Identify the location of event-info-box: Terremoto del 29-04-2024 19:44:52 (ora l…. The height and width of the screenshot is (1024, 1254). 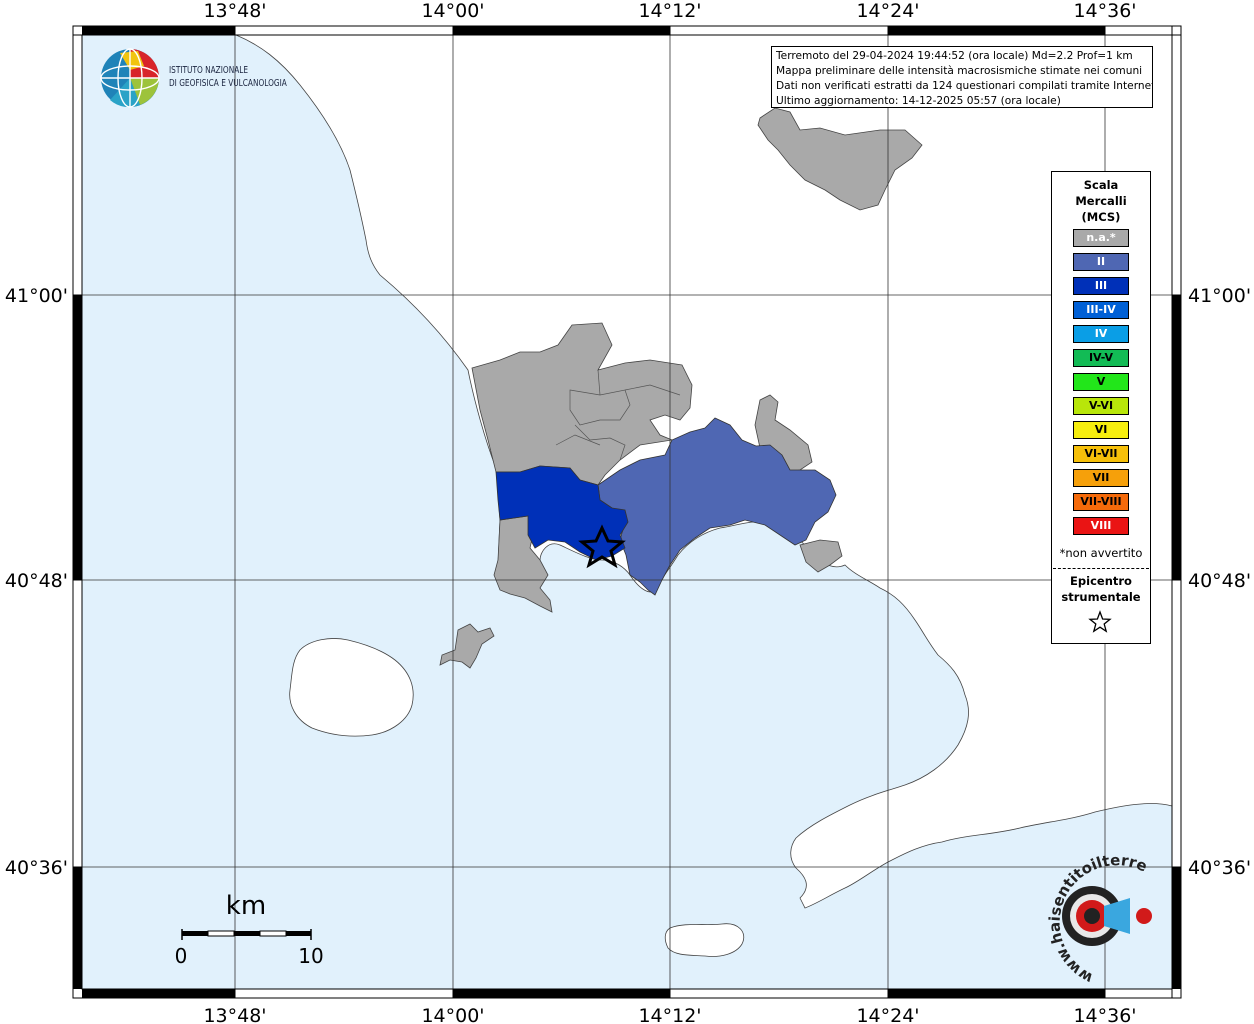
(962, 77).